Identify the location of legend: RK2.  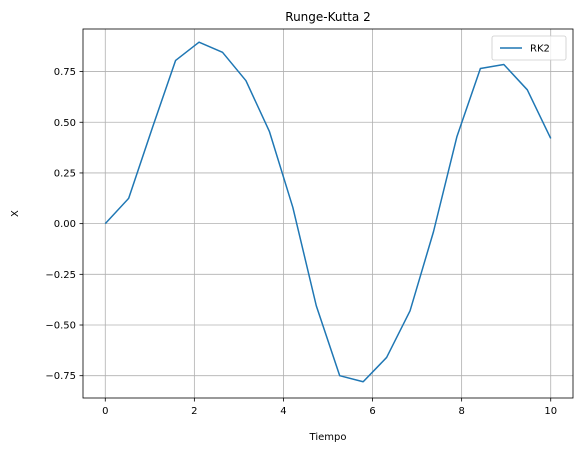
(529, 48).